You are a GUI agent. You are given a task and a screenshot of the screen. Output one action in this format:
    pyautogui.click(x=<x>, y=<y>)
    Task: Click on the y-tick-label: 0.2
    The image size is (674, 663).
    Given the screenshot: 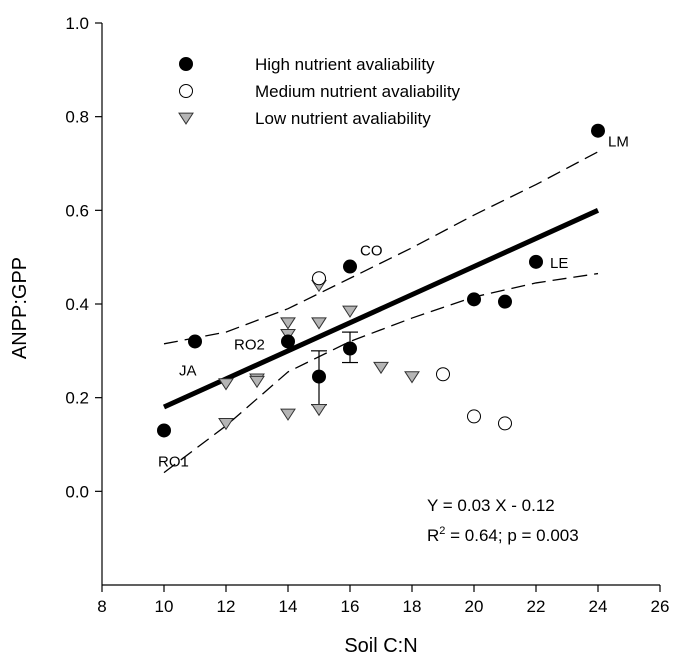 What is the action you would take?
    pyautogui.click(x=77, y=398)
    